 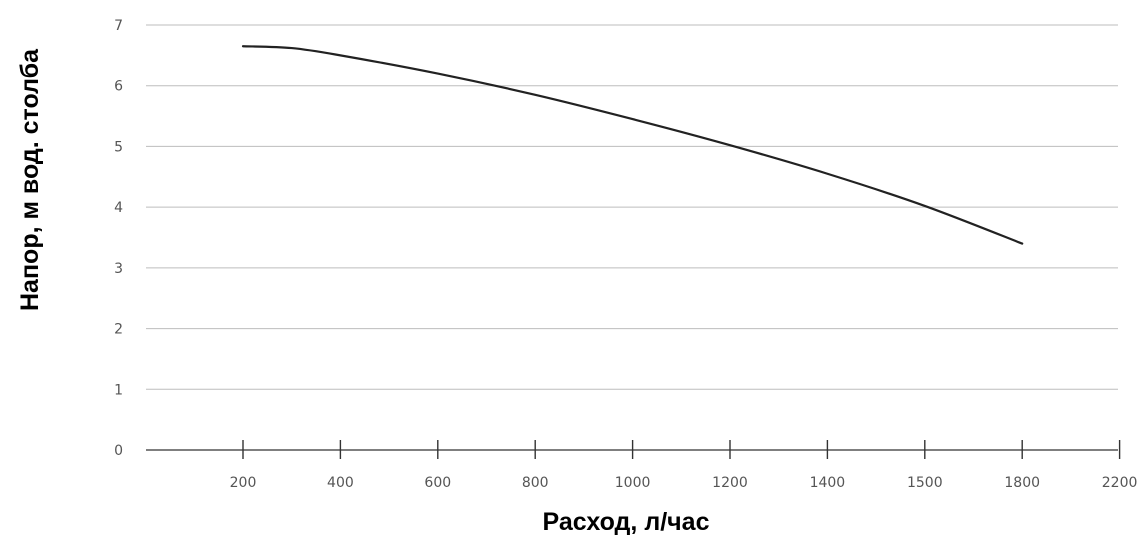 What do you see at coordinates (118, 269) in the screenshot?
I see `y-tick-label-3: 3` at bounding box center [118, 269].